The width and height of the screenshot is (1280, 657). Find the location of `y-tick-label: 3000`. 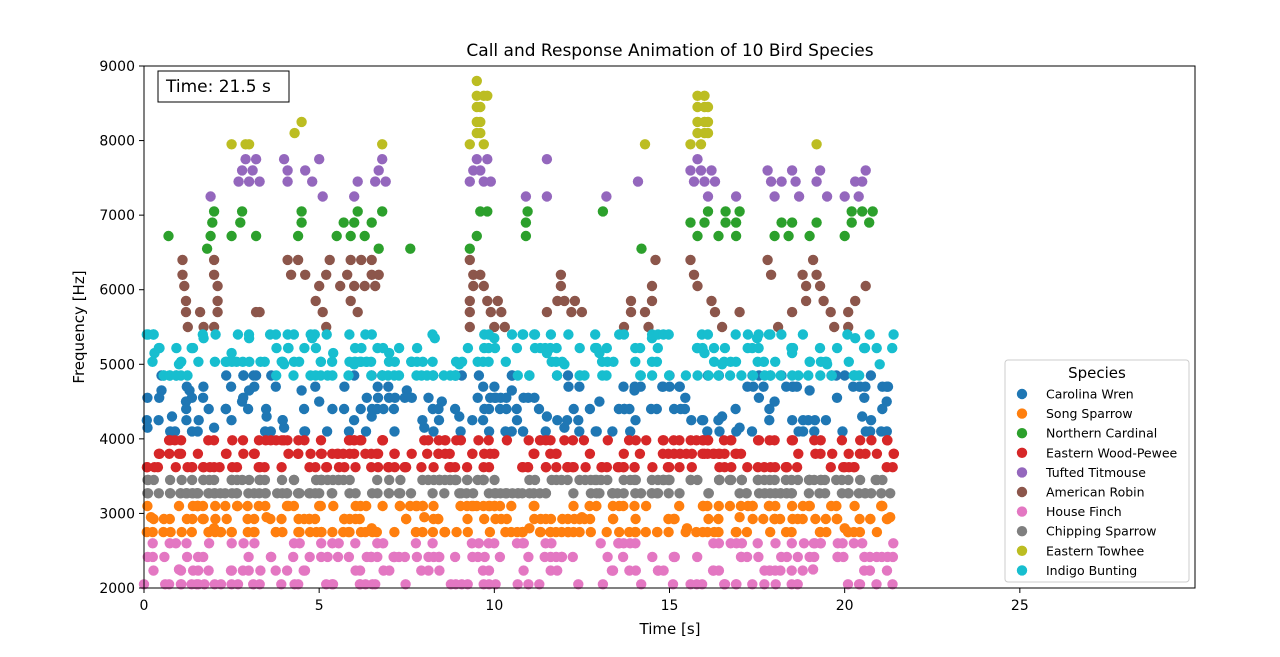

y-tick-label: 3000 is located at coordinates (117, 514).